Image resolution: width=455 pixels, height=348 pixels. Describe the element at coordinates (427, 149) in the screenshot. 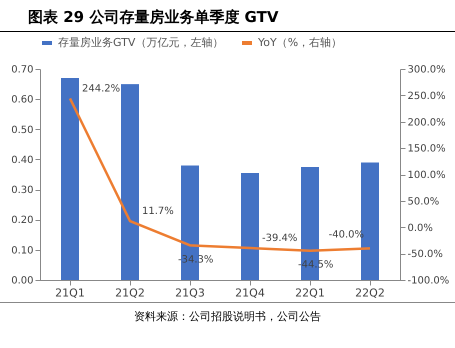

I see `y2-tick-label: 150.0%` at that location.